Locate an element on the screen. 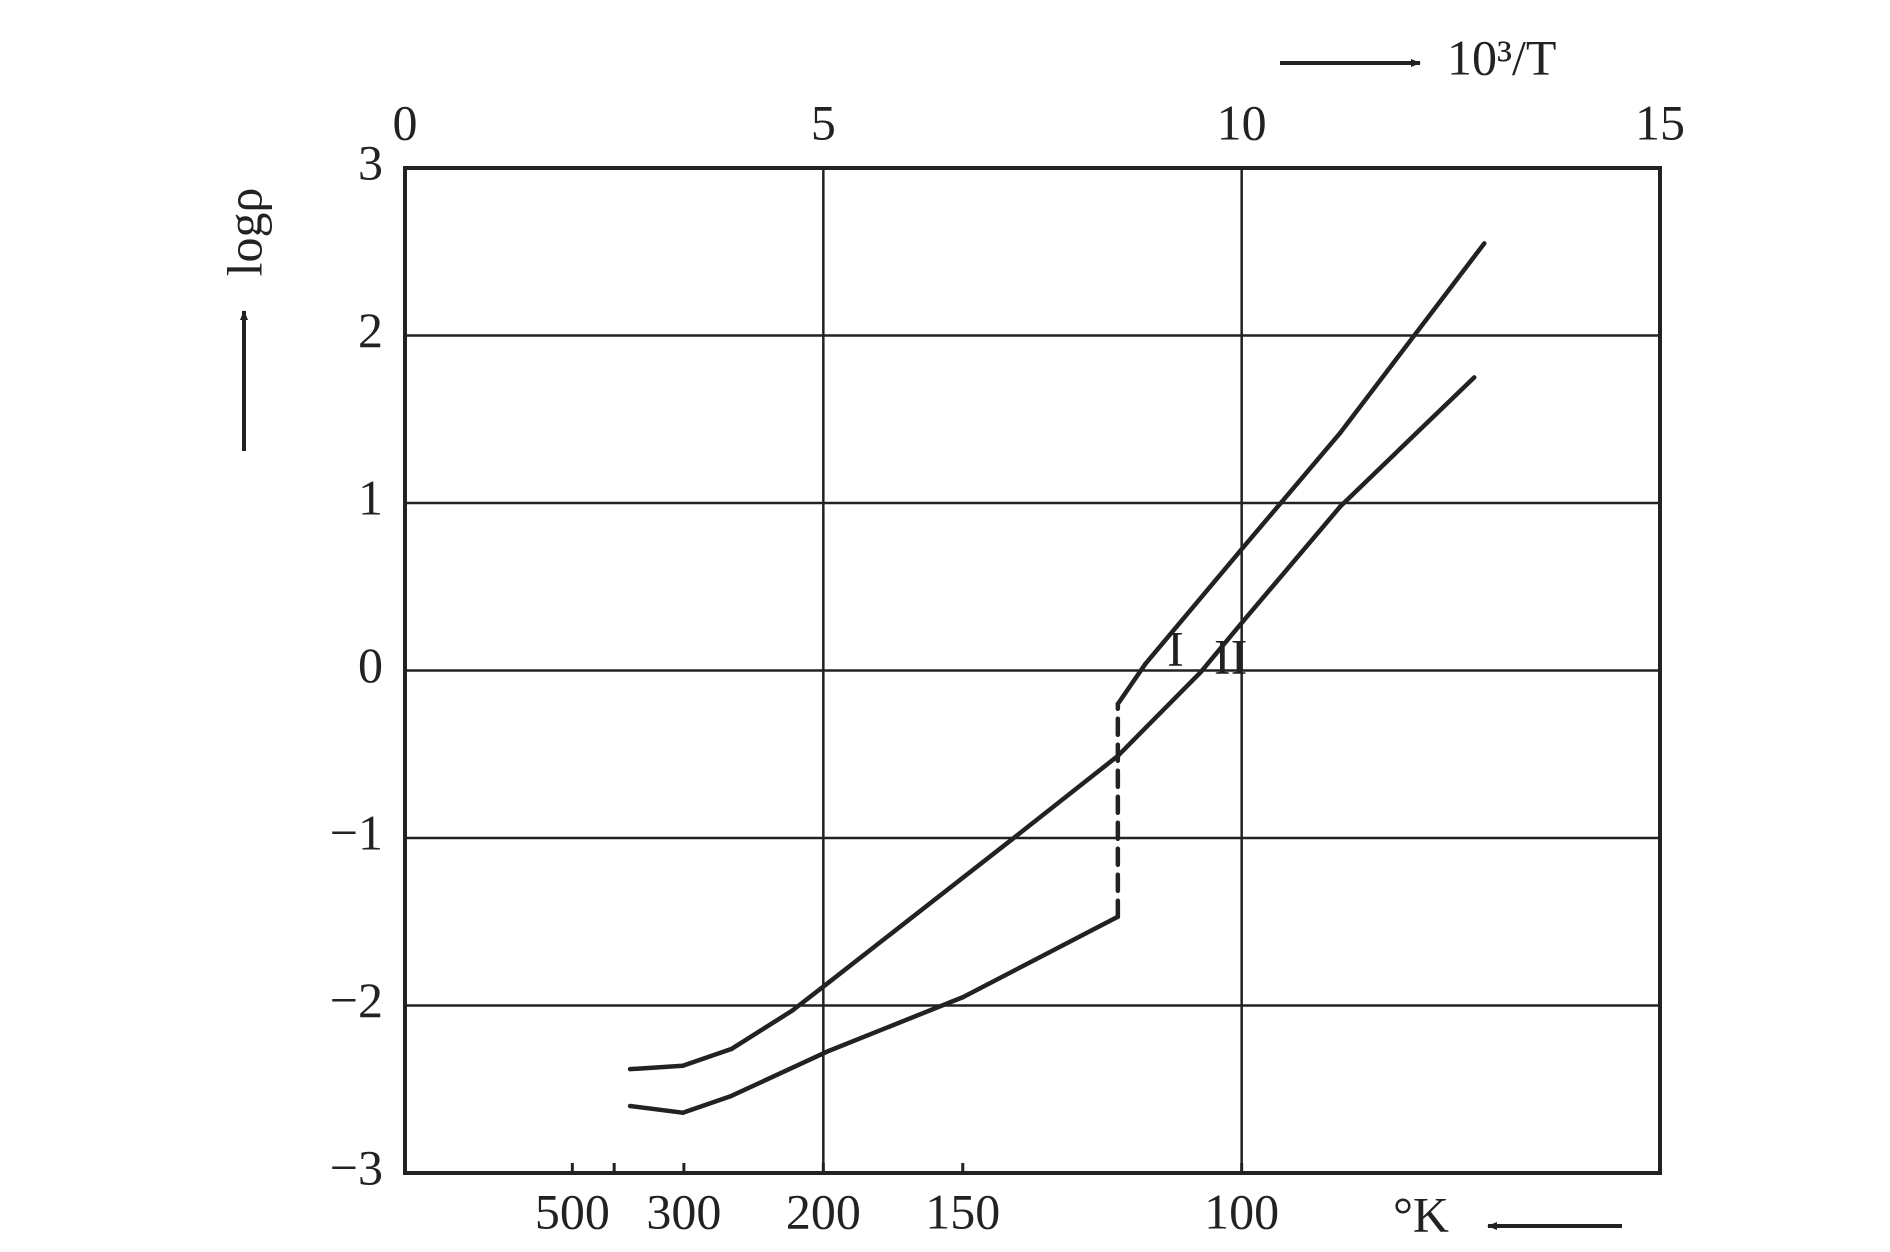 This screenshot has width=1890, height=1252. series-label: II is located at coordinates (1230, 657).